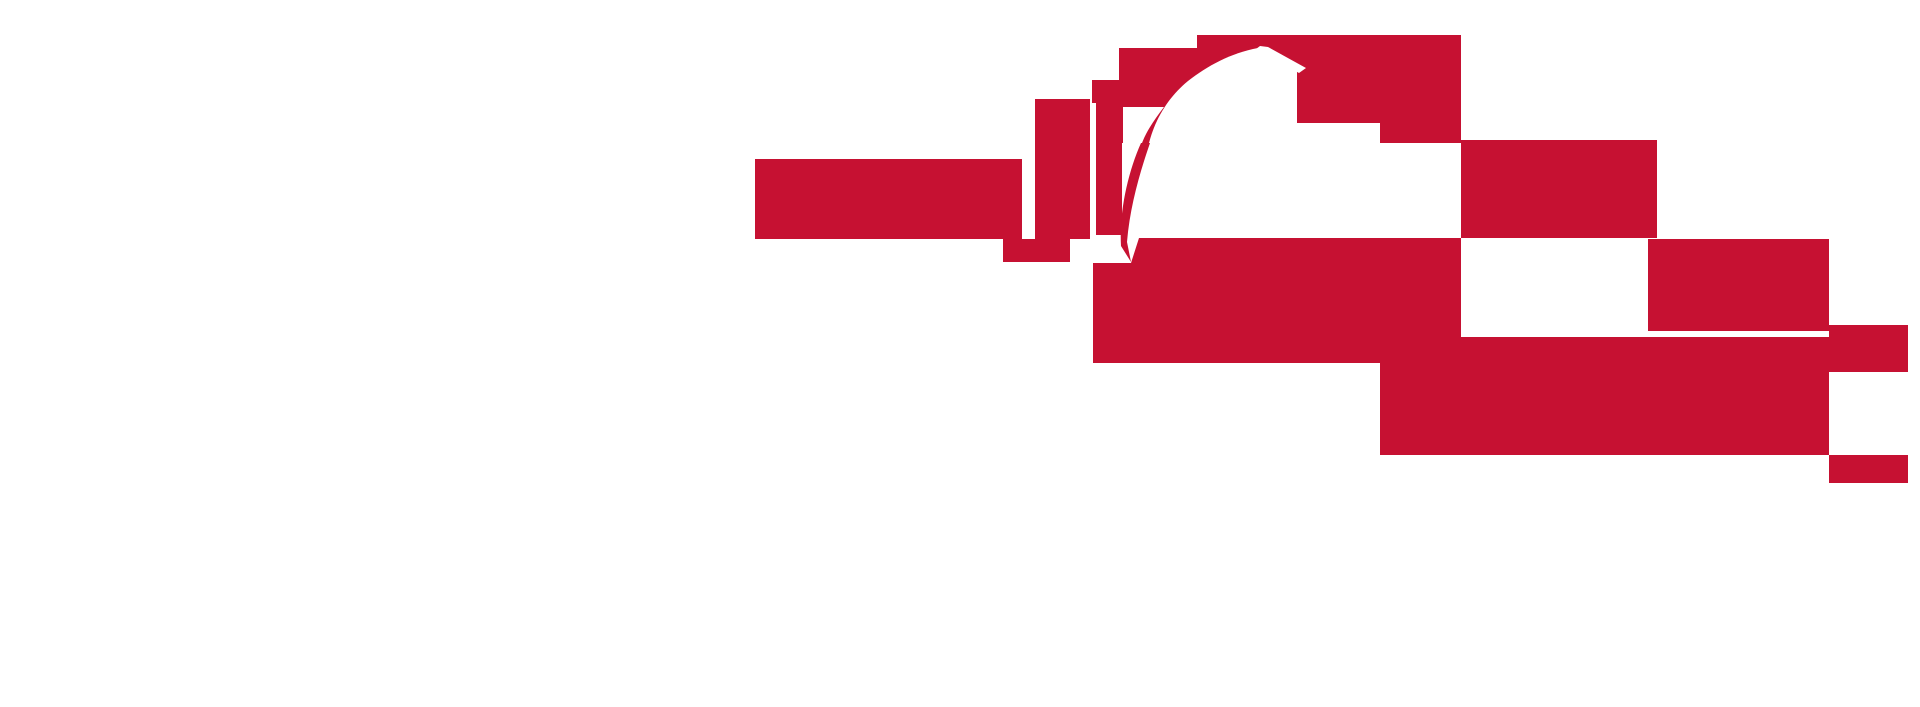  I want to click on arch-edge-sliver, so click(1135, 202).